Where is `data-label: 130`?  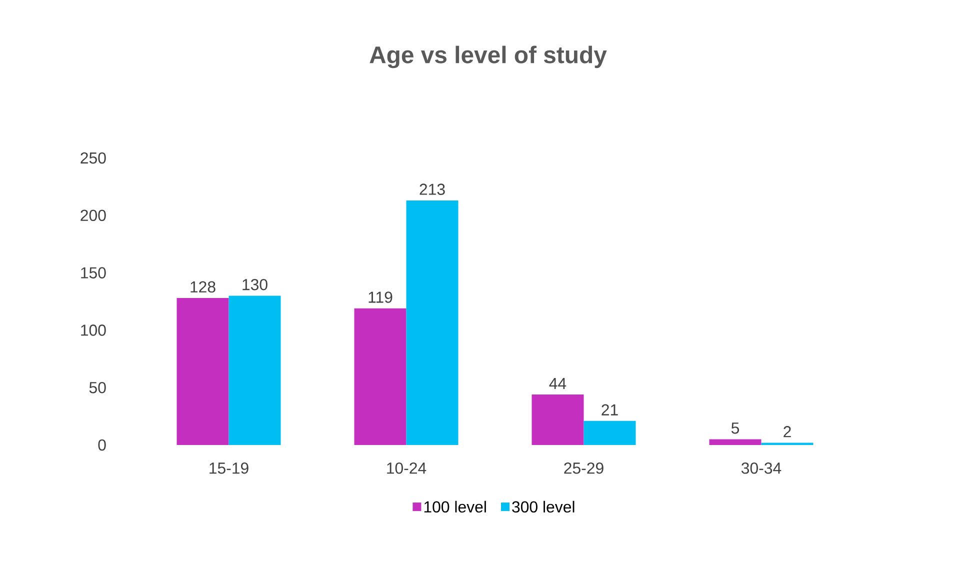
data-label: 130 is located at coordinates (255, 284).